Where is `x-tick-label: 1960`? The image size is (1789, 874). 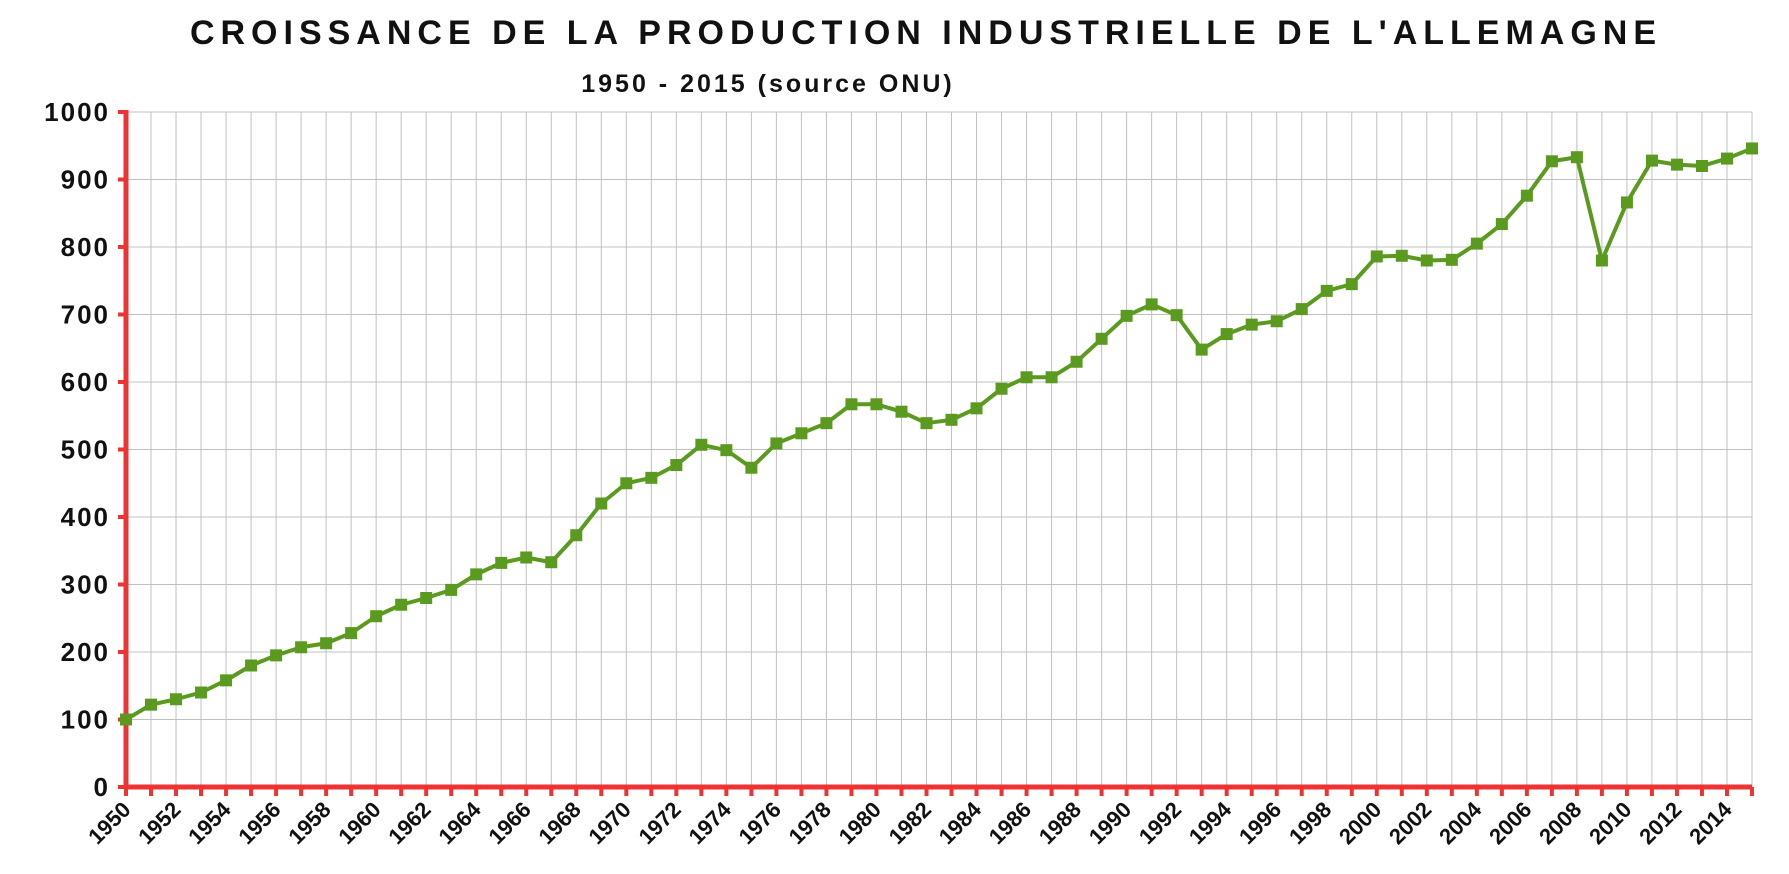 x-tick-label: 1960 is located at coordinates (359, 823).